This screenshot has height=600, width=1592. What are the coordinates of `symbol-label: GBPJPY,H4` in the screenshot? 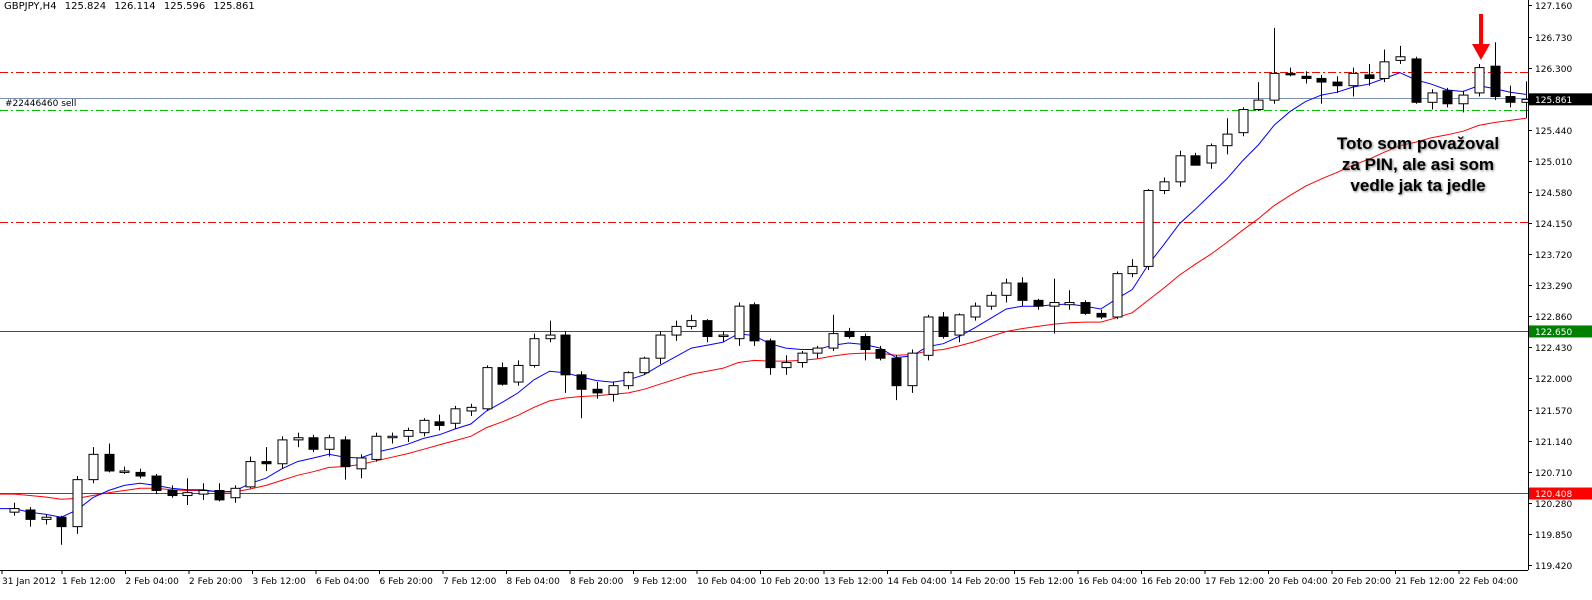 It's located at (30, 6).